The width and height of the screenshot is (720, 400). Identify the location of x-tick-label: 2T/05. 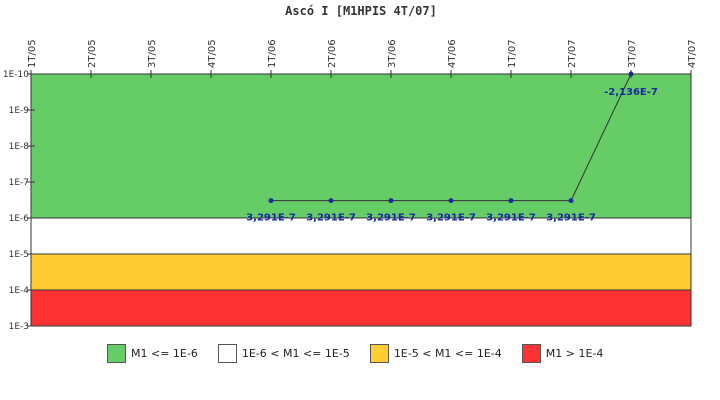
(92, 53).